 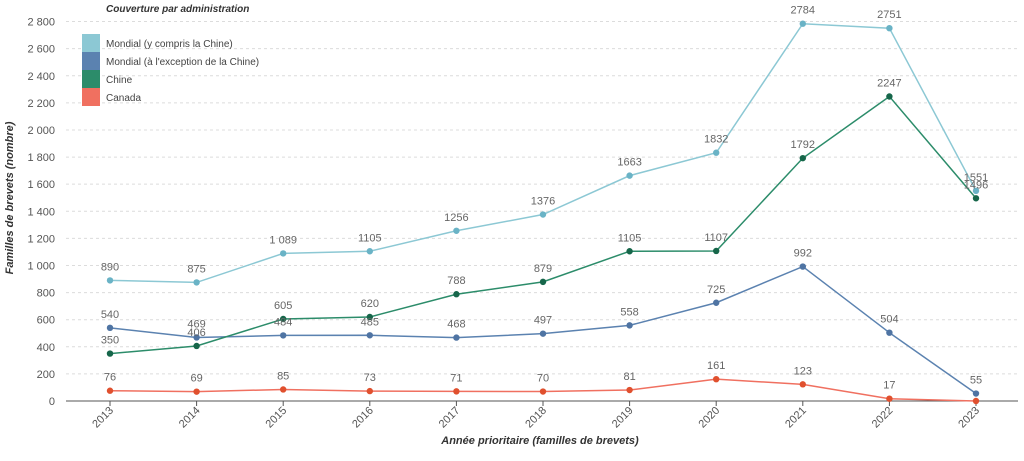 What do you see at coordinates (283, 240) in the screenshot?
I see `data-label: 1 089` at bounding box center [283, 240].